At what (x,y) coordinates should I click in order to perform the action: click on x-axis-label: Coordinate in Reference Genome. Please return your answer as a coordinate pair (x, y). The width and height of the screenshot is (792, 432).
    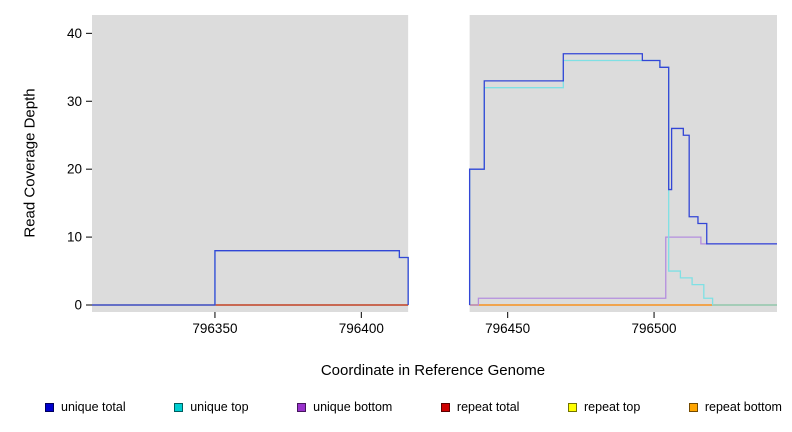
    Looking at the image, I should click on (433, 370).